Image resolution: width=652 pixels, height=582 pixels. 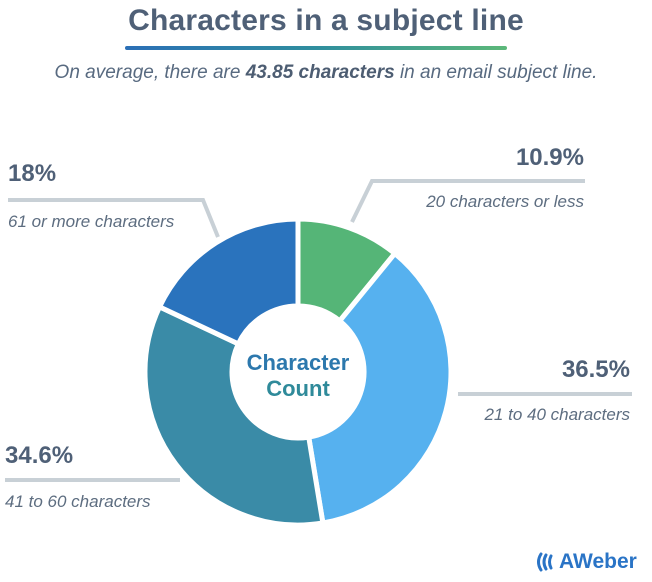 I want to click on aweber-logo-text: AWeber, so click(x=598, y=561).